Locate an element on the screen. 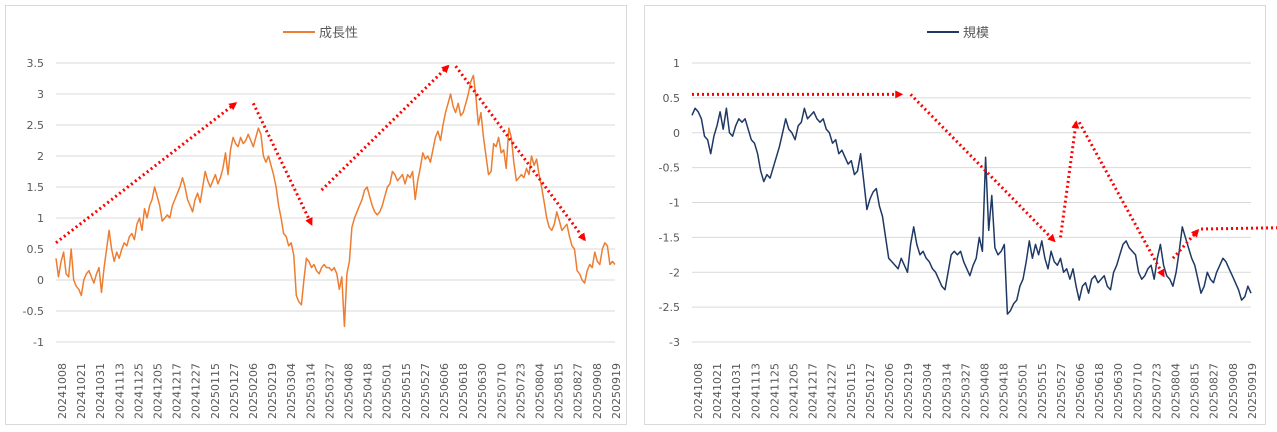  scale-x-tick-label: 20250206 is located at coordinates (889, 391).